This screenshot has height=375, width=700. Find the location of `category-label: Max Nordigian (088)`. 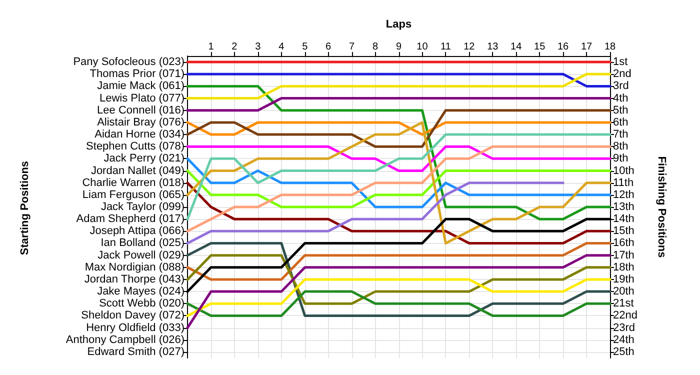

category-label: Max Nordigian (088) is located at coordinates (134, 267).